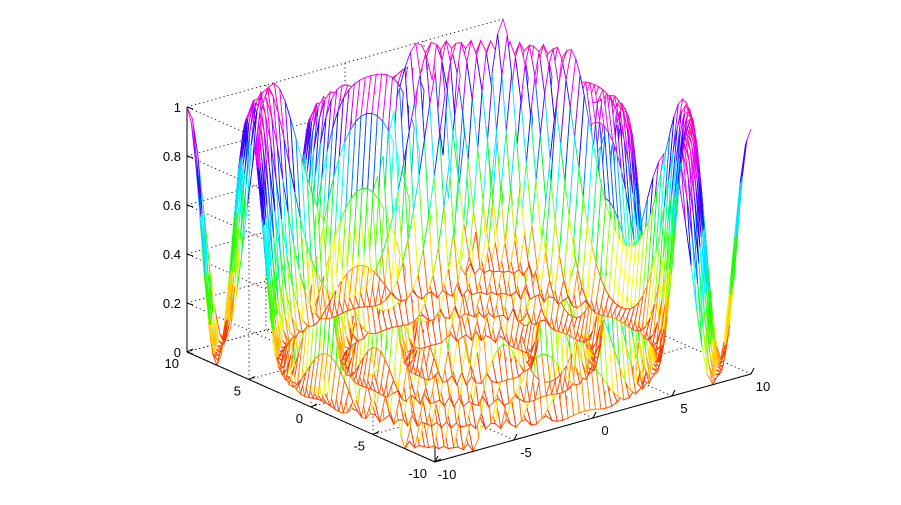 The image size is (901, 505). Describe the element at coordinates (192, 133) in the screenshot. I see `mesh-cell` at that location.